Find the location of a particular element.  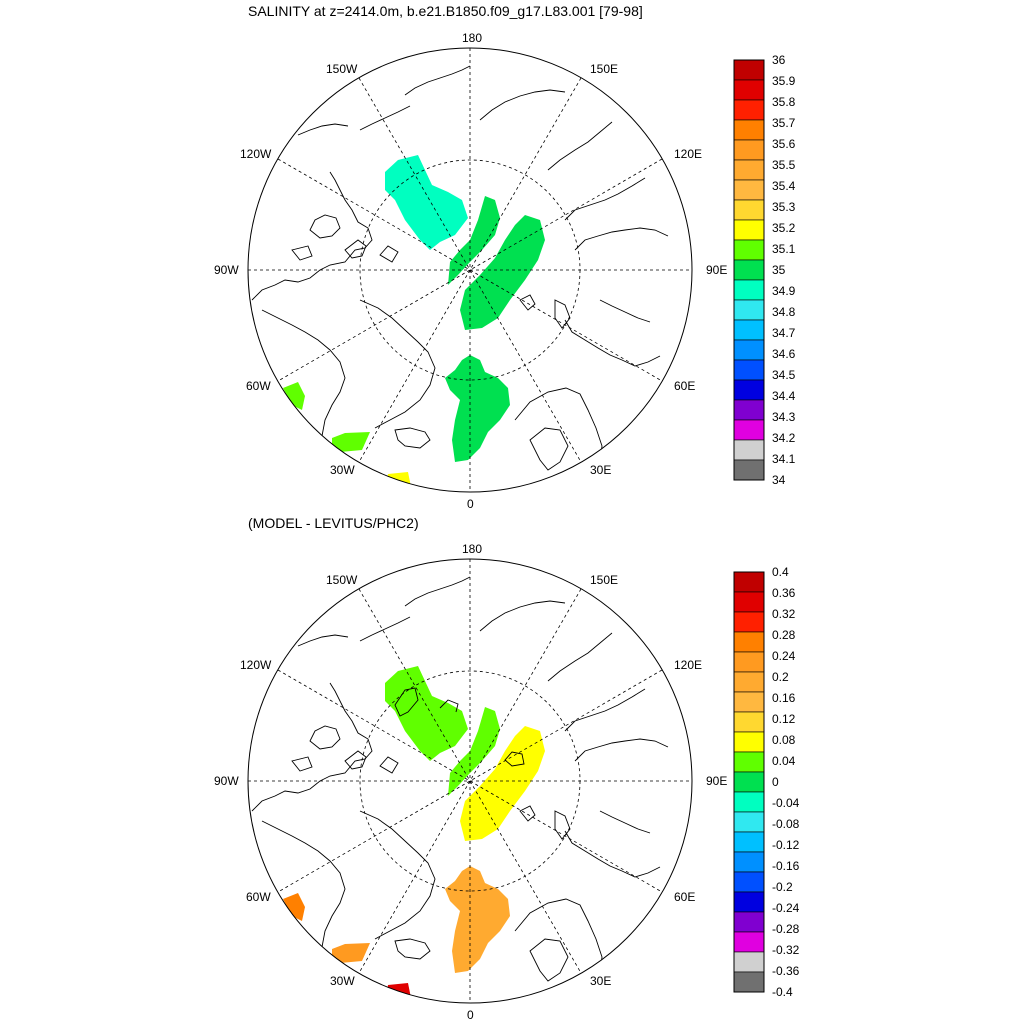

meridian-label: 120E is located at coordinates (688, 154).